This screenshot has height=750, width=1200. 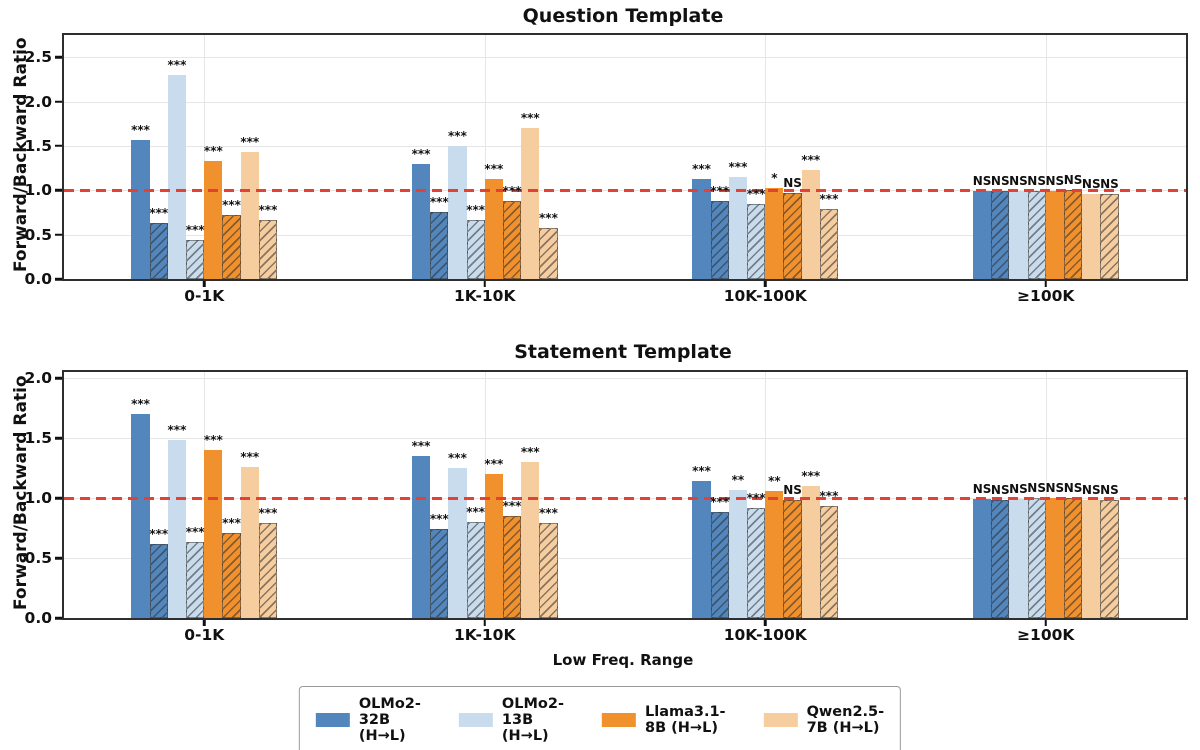 What do you see at coordinates (623, 660) in the screenshot?
I see `x-axis-label: Low Freq. Range` at bounding box center [623, 660].